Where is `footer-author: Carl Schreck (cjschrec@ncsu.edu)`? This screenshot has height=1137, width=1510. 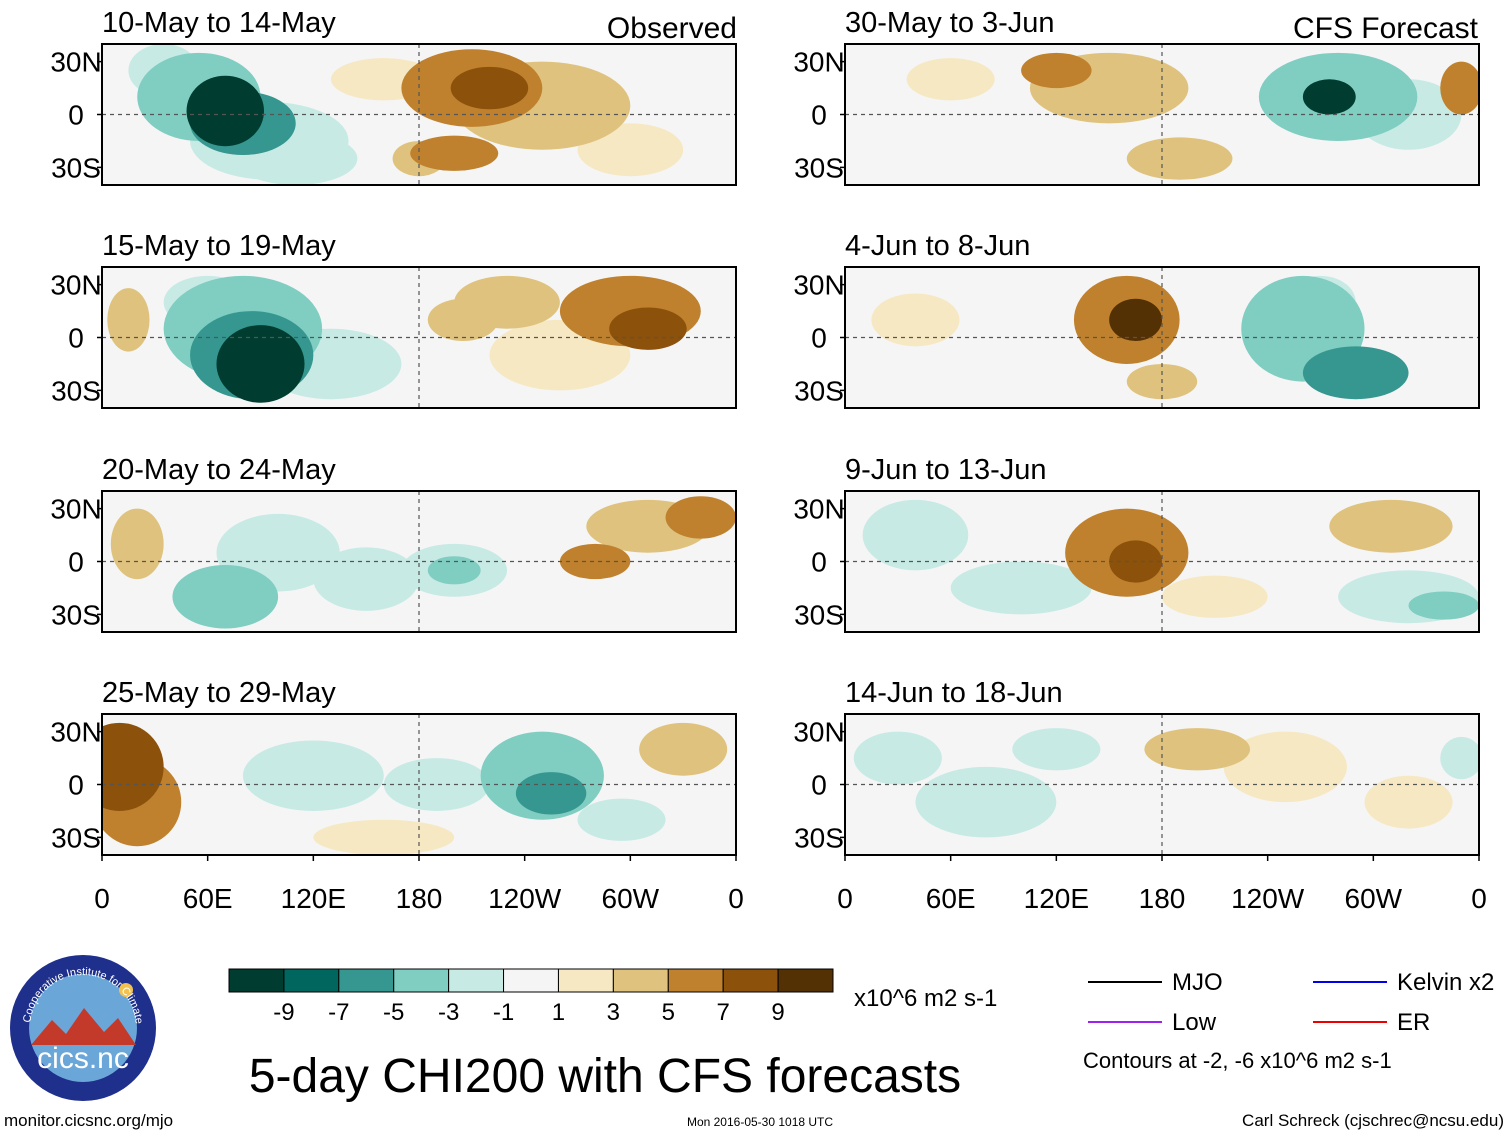 footer-author: Carl Schreck (cjschrec@ncsu.edu) is located at coordinates (1373, 1120).